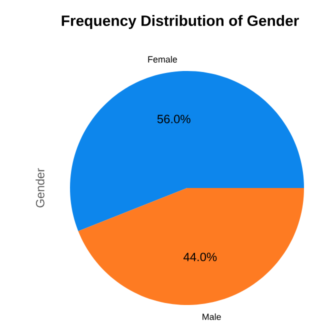  What do you see at coordinates (173, 119) in the screenshot?
I see `data-label: 56.0%` at bounding box center [173, 119].